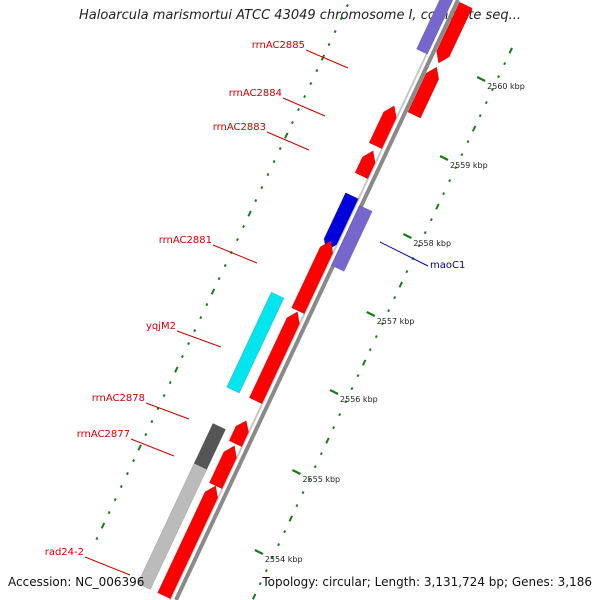 The width and height of the screenshot is (600, 600). What do you see at coordinates (435, 27) in the screenshot?
I see `gene-top-purple` at bounding box center [435, 27].